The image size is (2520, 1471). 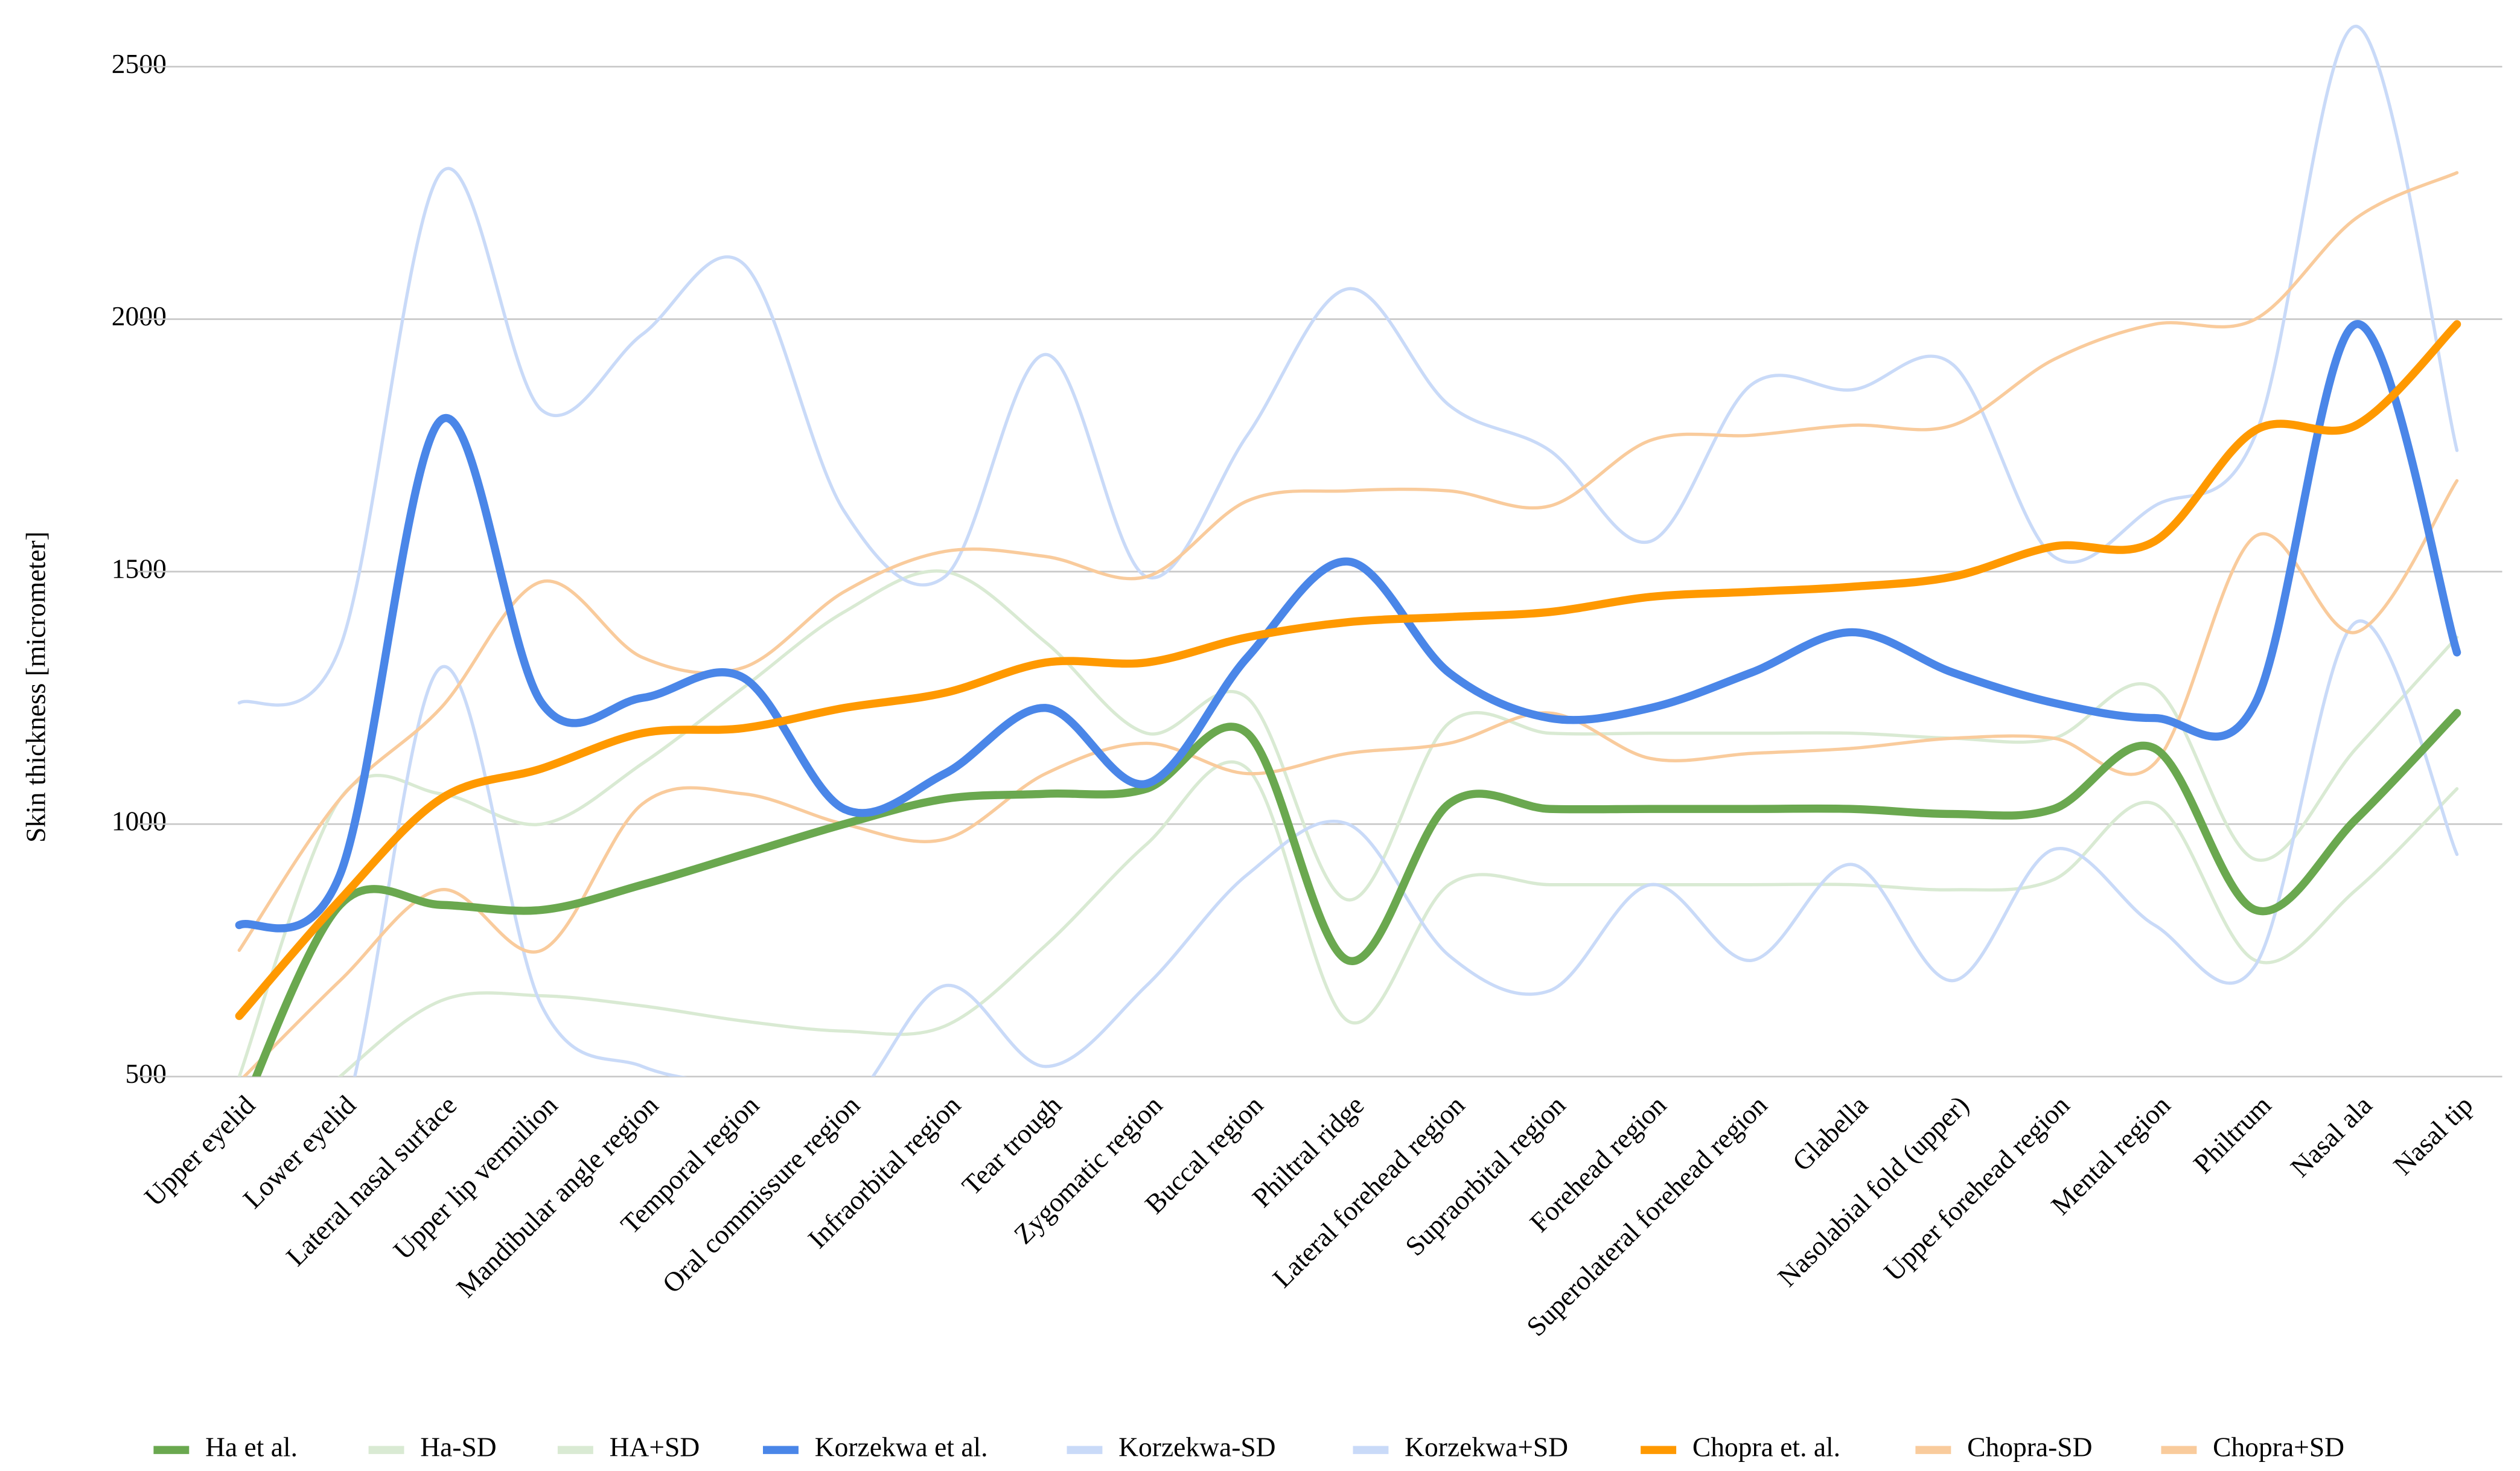 What do you see at coordinates (2232, 1134) in the screenshot?
I see `x-tick-label: Philtrum` at bounding box center [2232, 1134].